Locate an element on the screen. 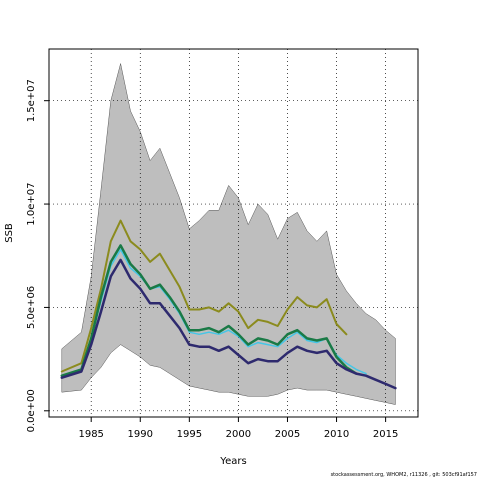 The width and height of the screenshot is (480, 480). x-tick-label: 2010 is located at coordinates (336, 434).